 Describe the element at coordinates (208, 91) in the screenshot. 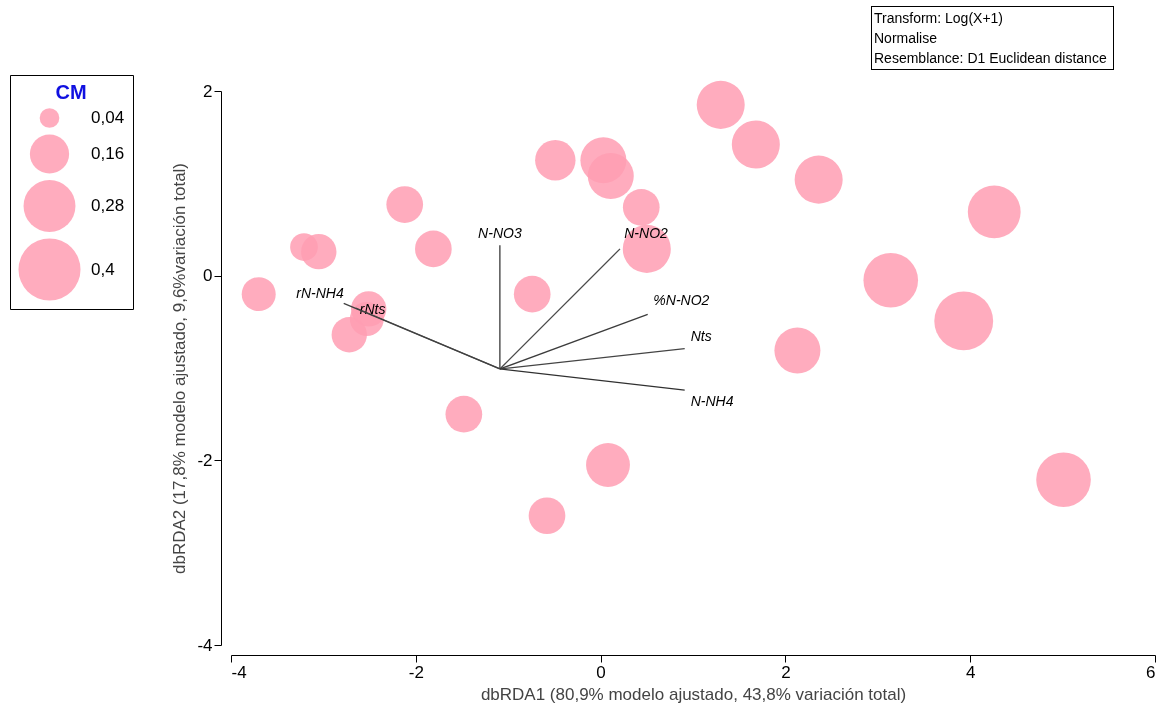

I see `y-tick-label: 2` at that location.